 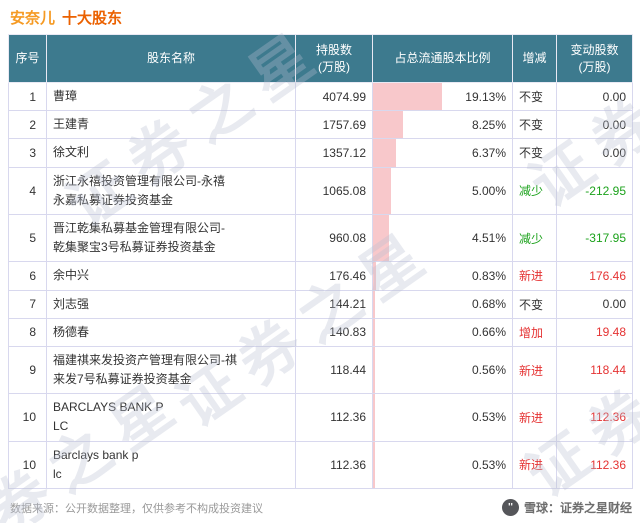 What do you see at coordinates (334, 276) in the screenshot?
I see `shares-held-cell: 176.46` at bounding box center [334, 276].